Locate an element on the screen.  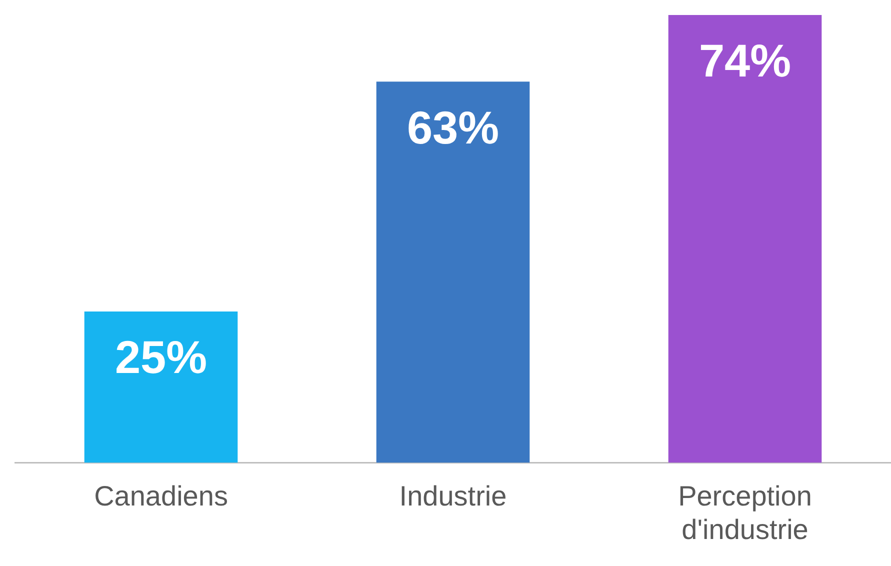
x-tick-label: Industrie is located at coordinates (453, 496).